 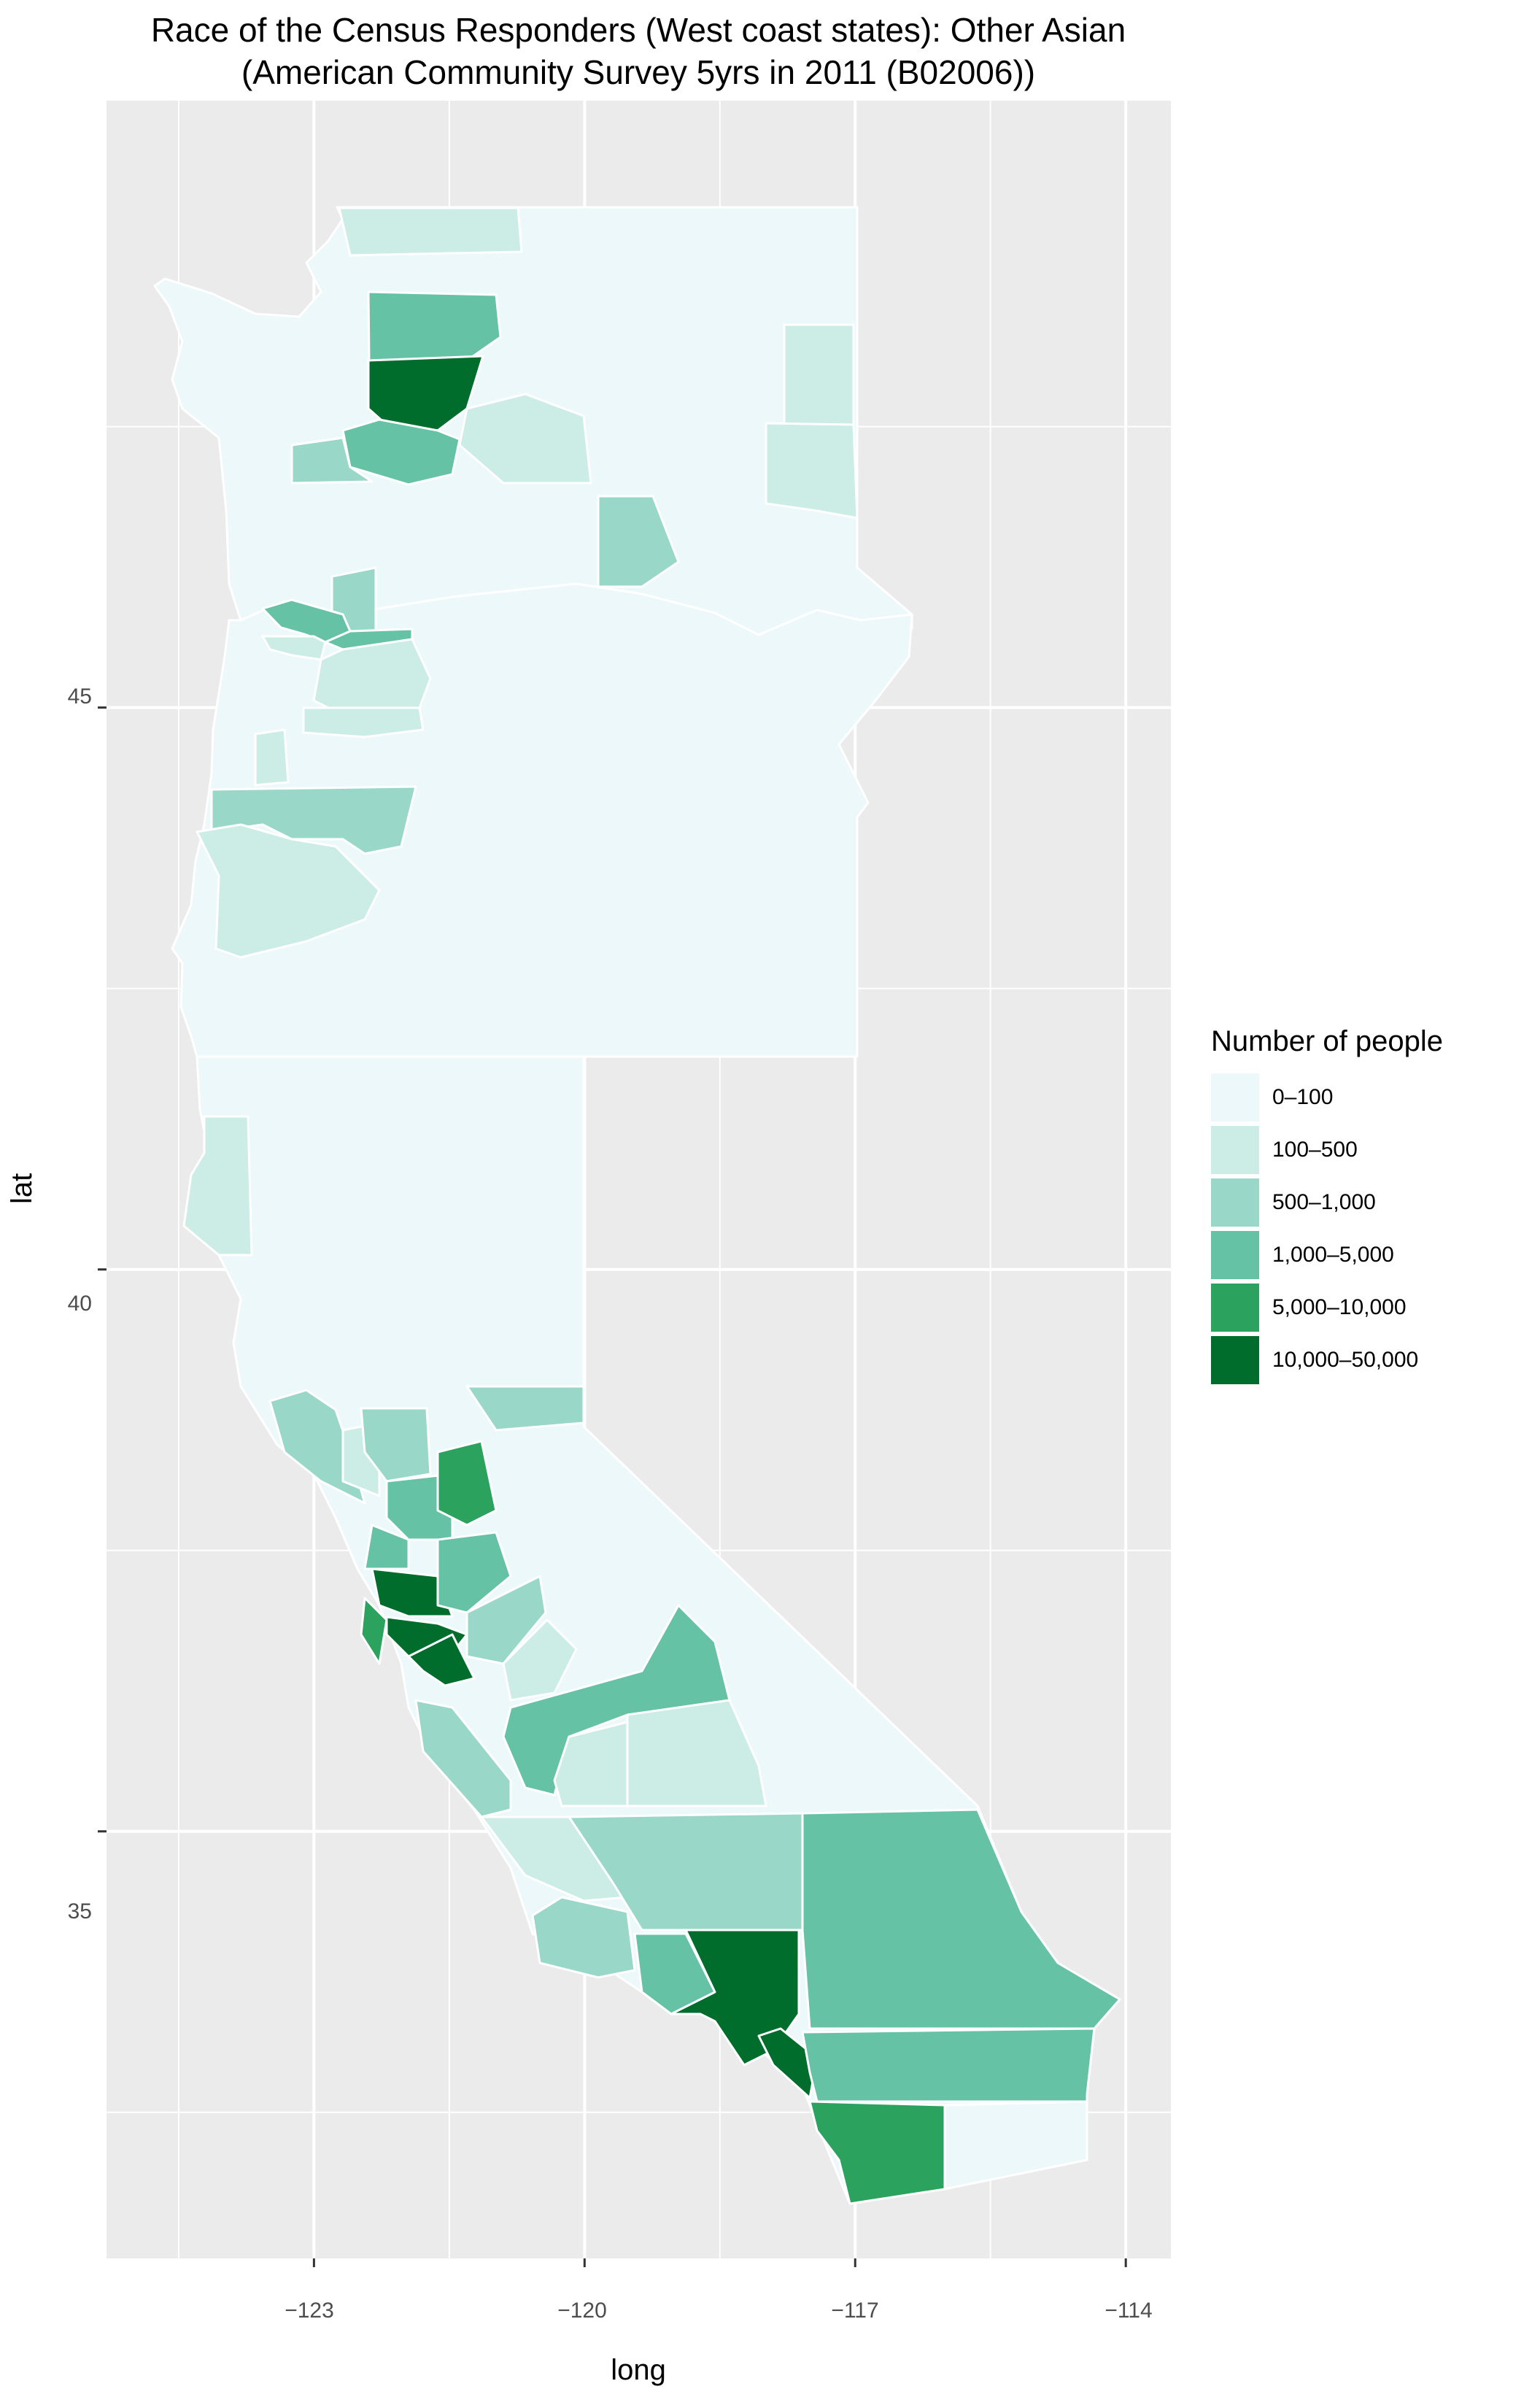 What do you see at coordinates (22, 1188) in the screenshot?
I see `y-axis-label: lat` at bounding box center [22, 1188].